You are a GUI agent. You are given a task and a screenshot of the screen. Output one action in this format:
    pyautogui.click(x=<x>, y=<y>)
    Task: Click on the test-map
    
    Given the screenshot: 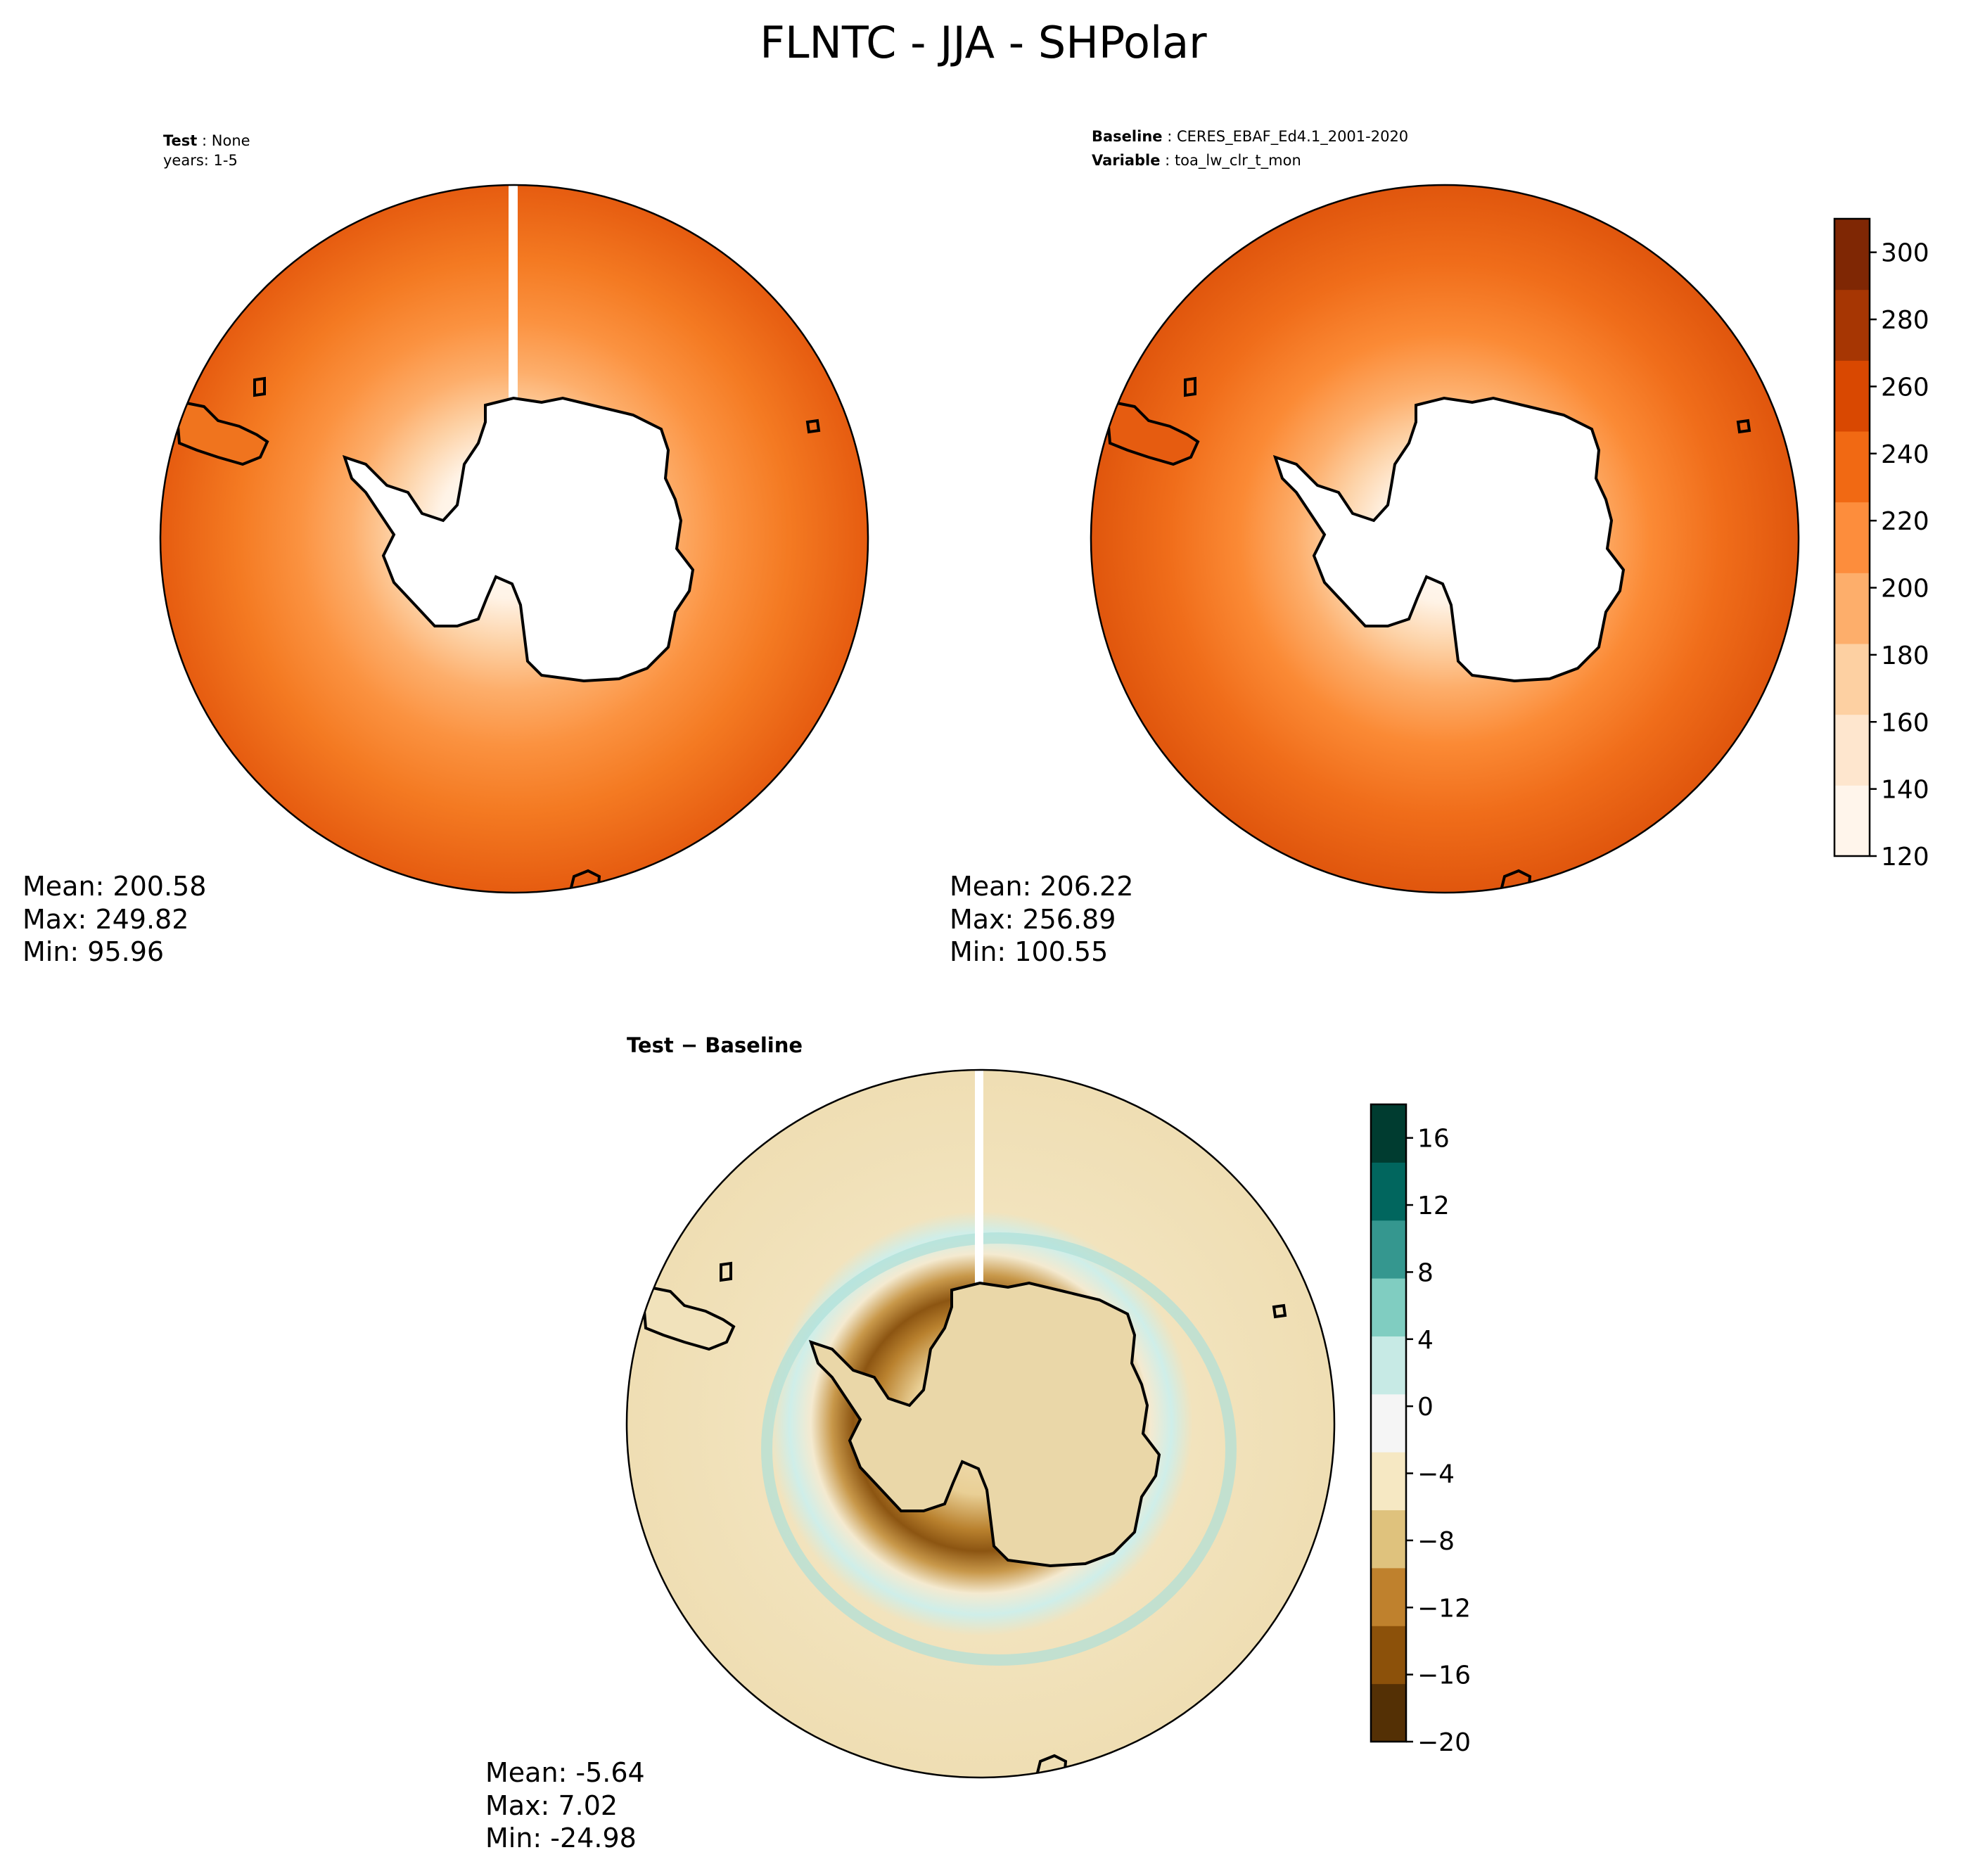 What is the action you would take?
    pyautogui.click(x=514, y=539)
    